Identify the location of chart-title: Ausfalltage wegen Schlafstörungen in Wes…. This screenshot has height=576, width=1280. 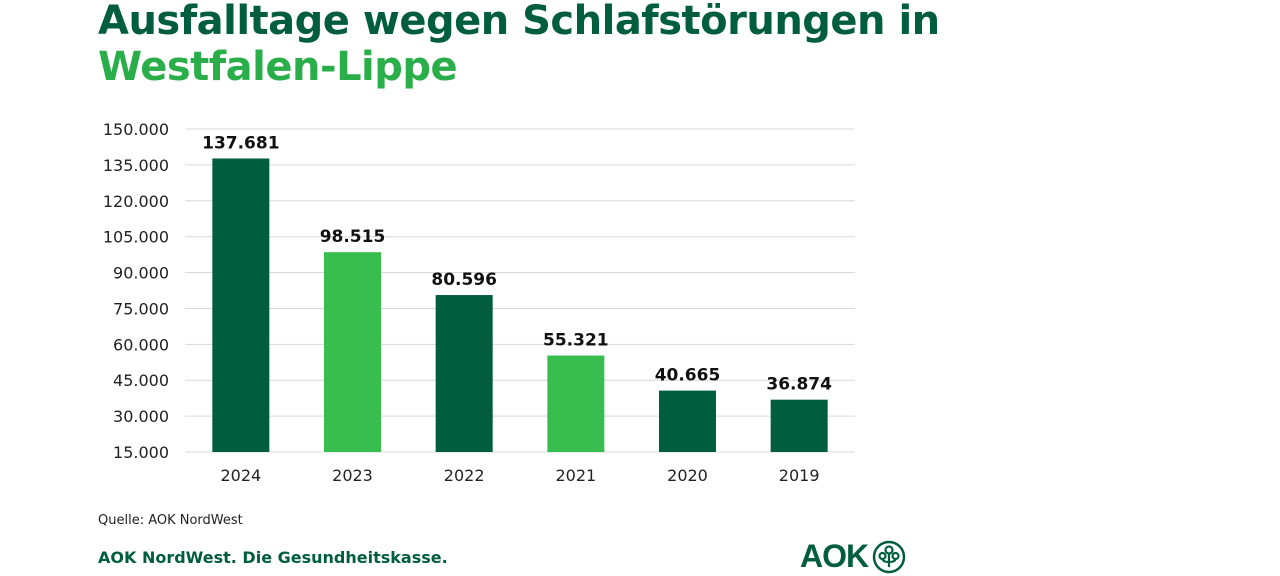
(519, 45).